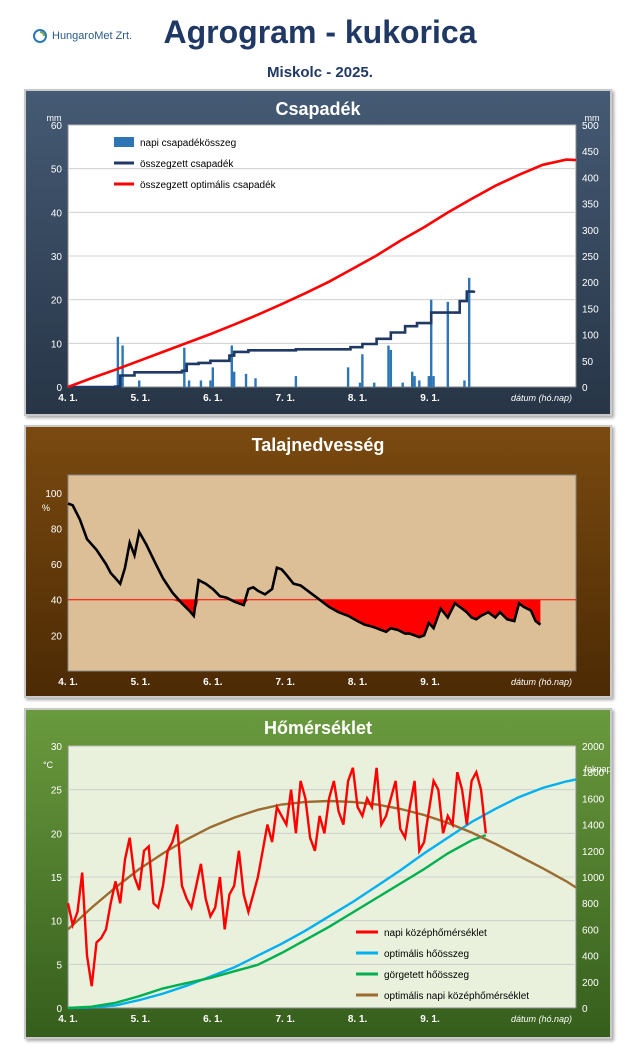 This screenshot has height=1059, width=640. I want to click on y-right-tick-label: 100, so click(590, 336).